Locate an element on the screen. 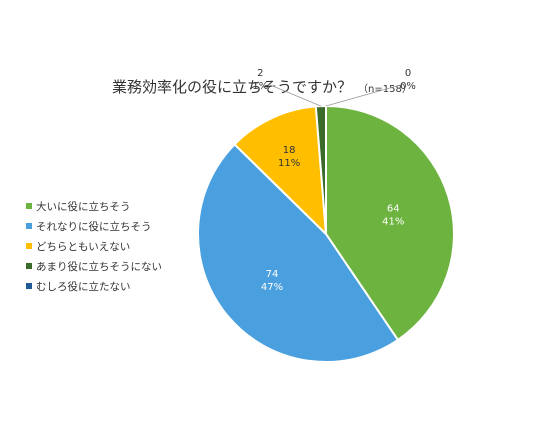  data-label-value-2: 74 is located at coordinates (272, 274).